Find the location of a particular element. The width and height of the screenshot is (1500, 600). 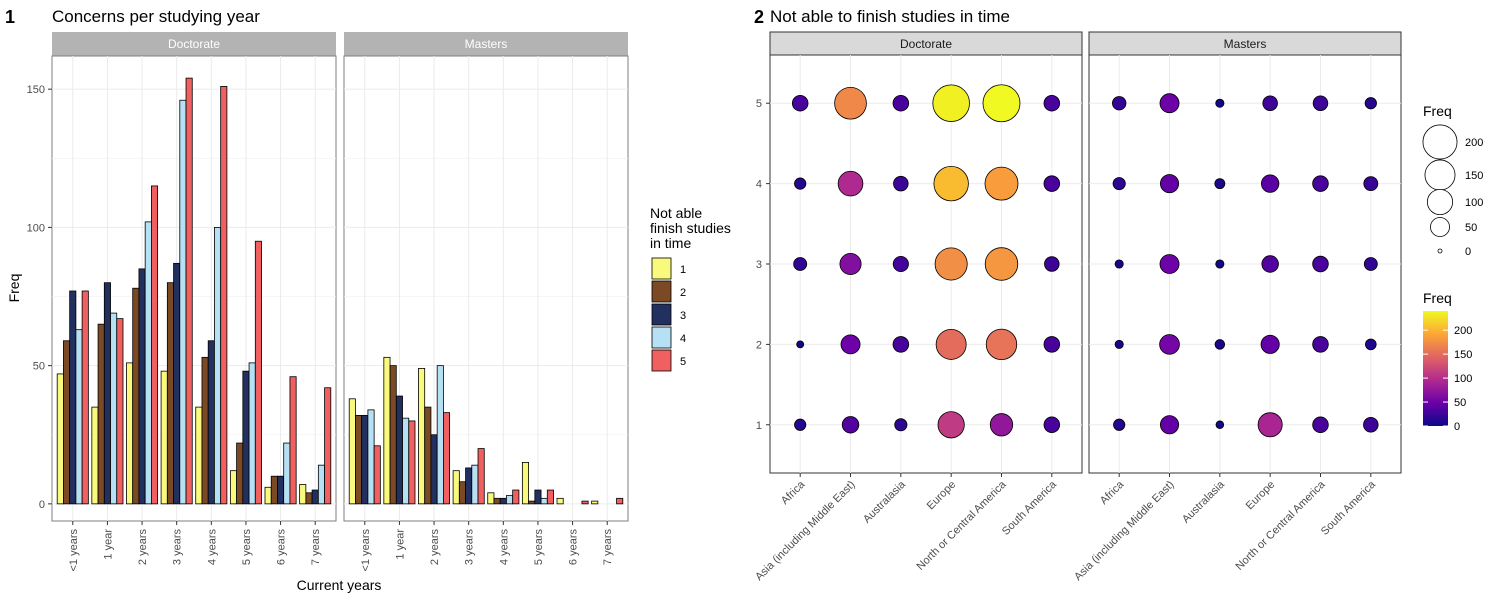

x-tick-label: 1 year is located at coordinates (400, 544).